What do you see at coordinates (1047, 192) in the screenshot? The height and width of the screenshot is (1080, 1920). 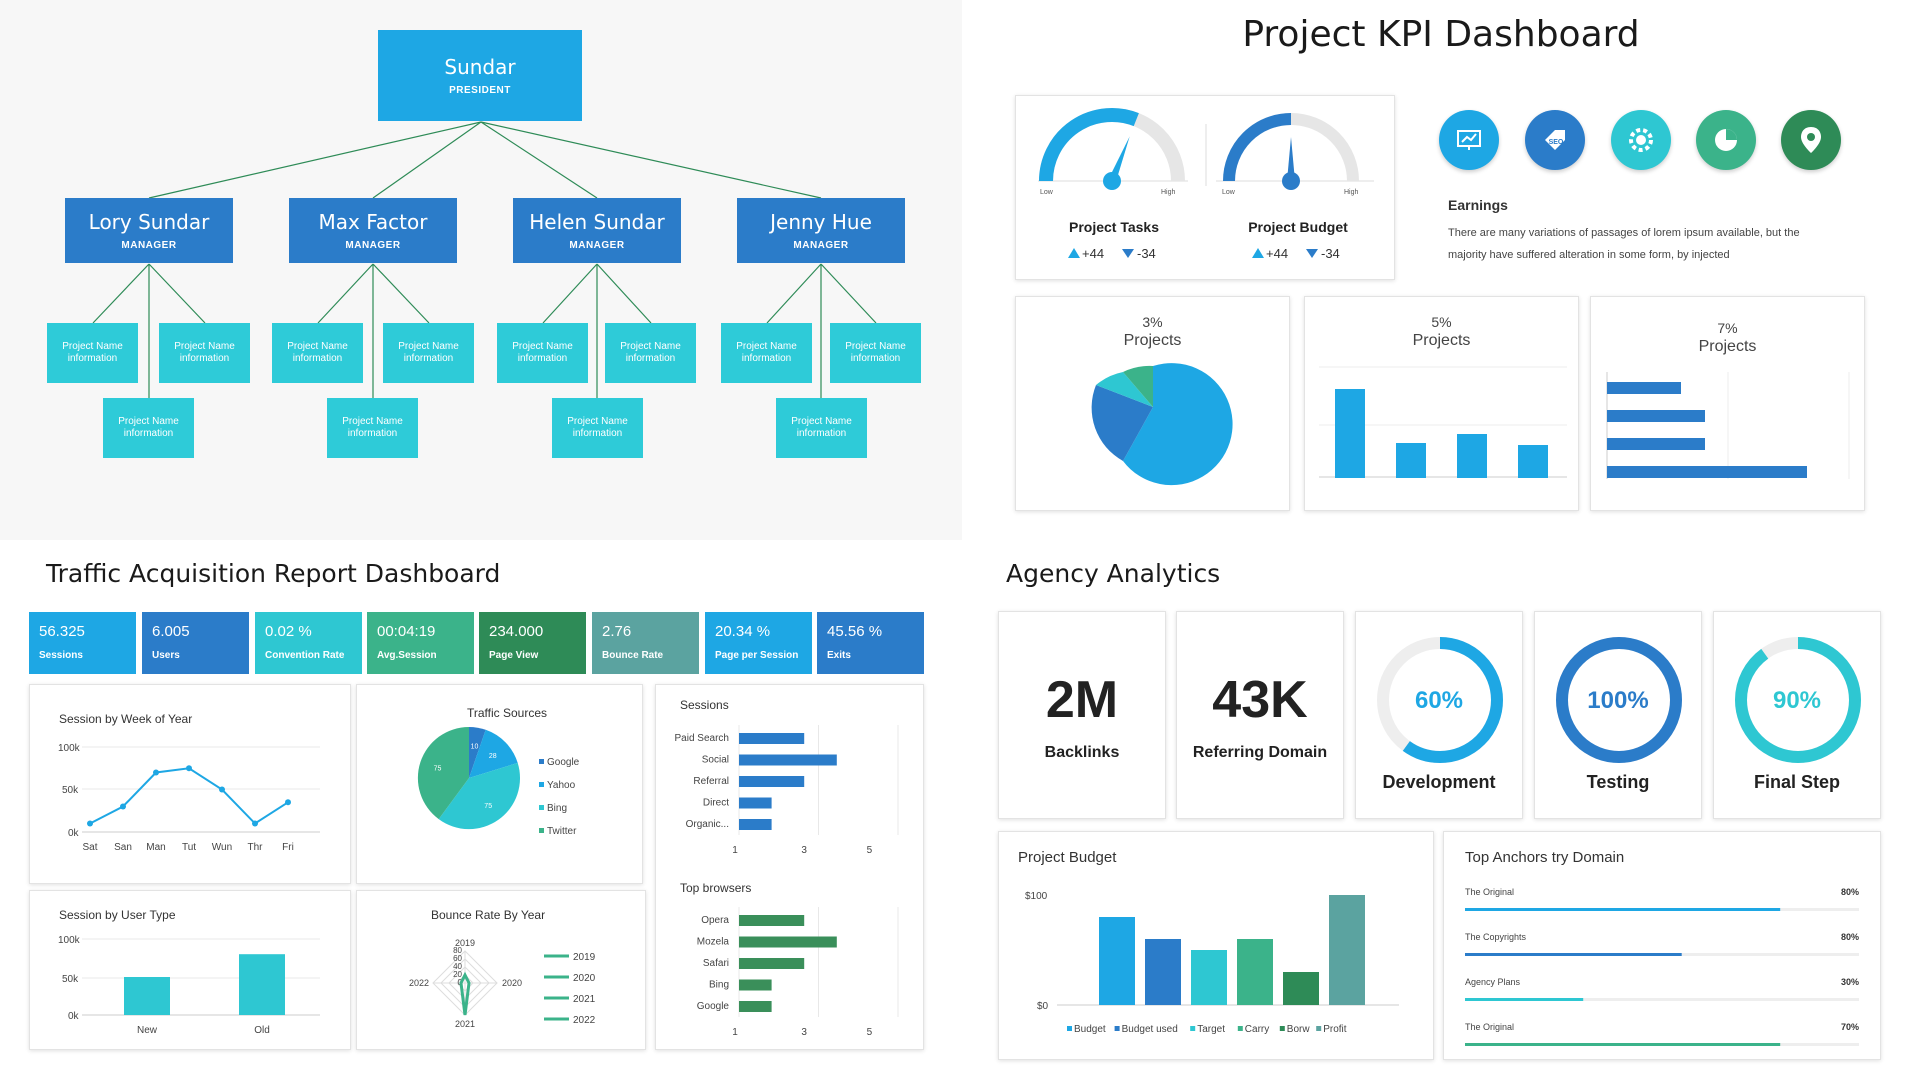 I see `gauge-low-label: Low` at bounding box center [1047, 192].